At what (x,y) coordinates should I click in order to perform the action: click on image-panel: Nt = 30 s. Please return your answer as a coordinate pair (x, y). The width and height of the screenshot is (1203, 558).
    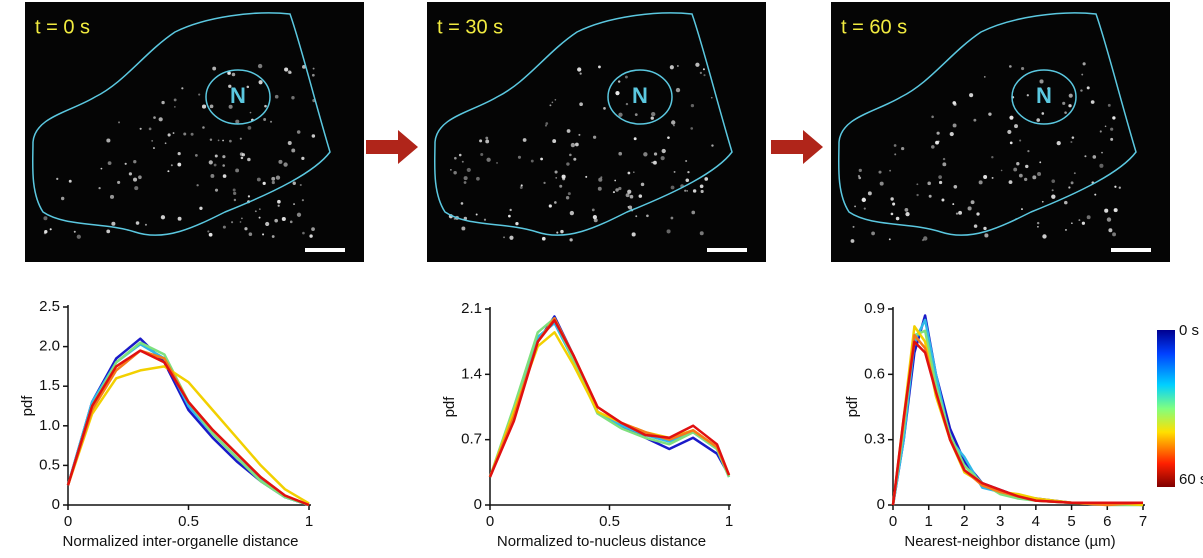
    Looking at the image, I should click on (596, 132).